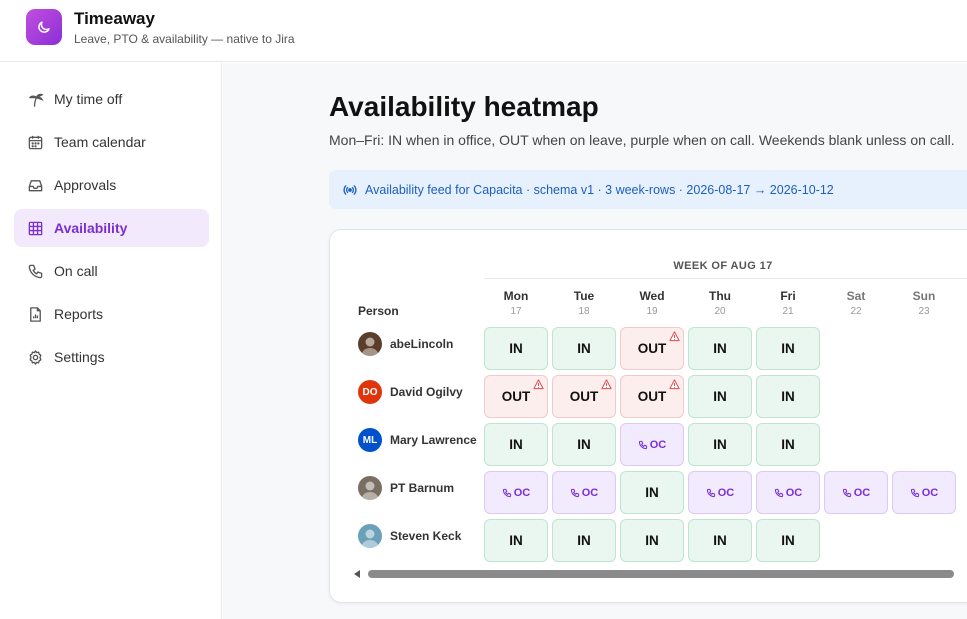 This screenshot has width=967, height=619. What do you see at coordinates (725, 278) in the screenshot?
I see `week-divider` at bounding box center [725, 278].